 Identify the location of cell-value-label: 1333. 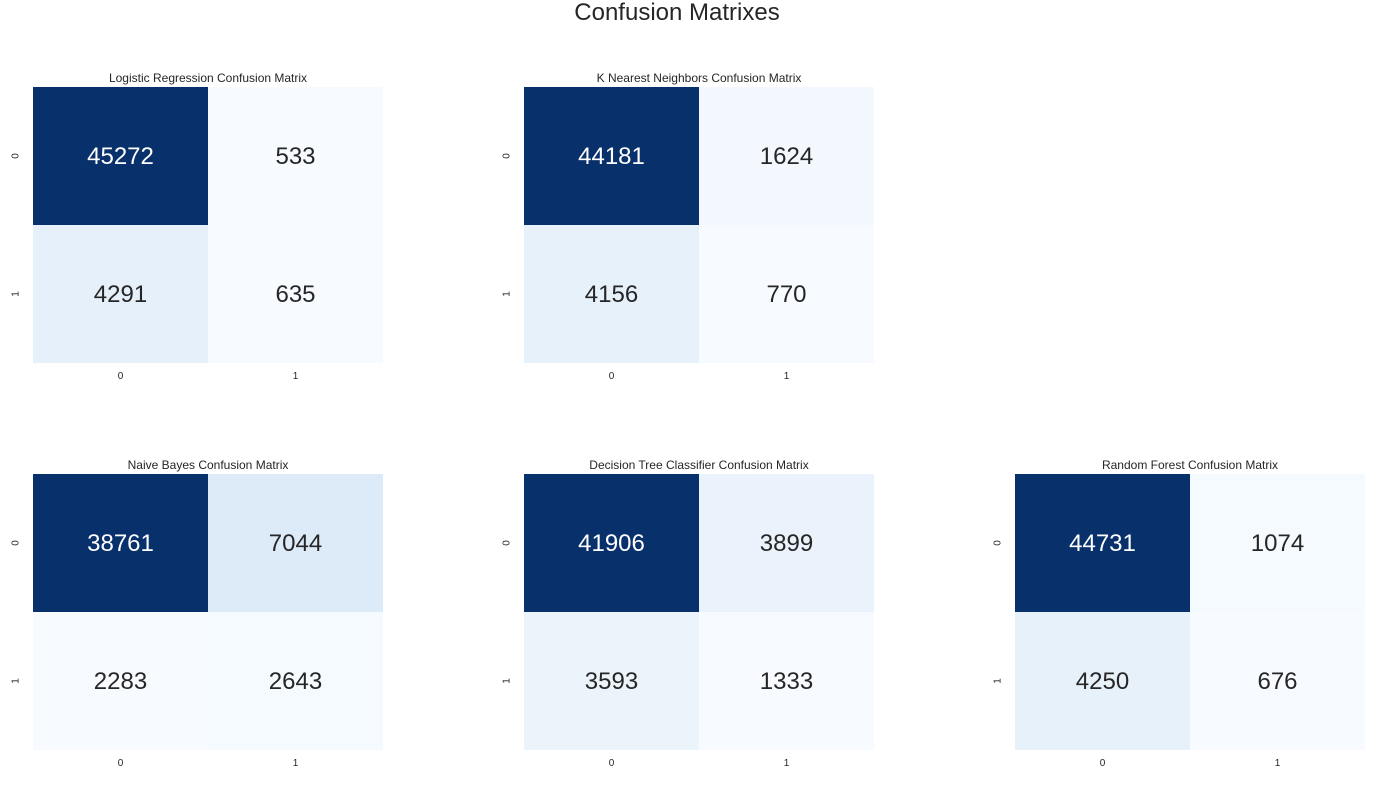
(786, 681).